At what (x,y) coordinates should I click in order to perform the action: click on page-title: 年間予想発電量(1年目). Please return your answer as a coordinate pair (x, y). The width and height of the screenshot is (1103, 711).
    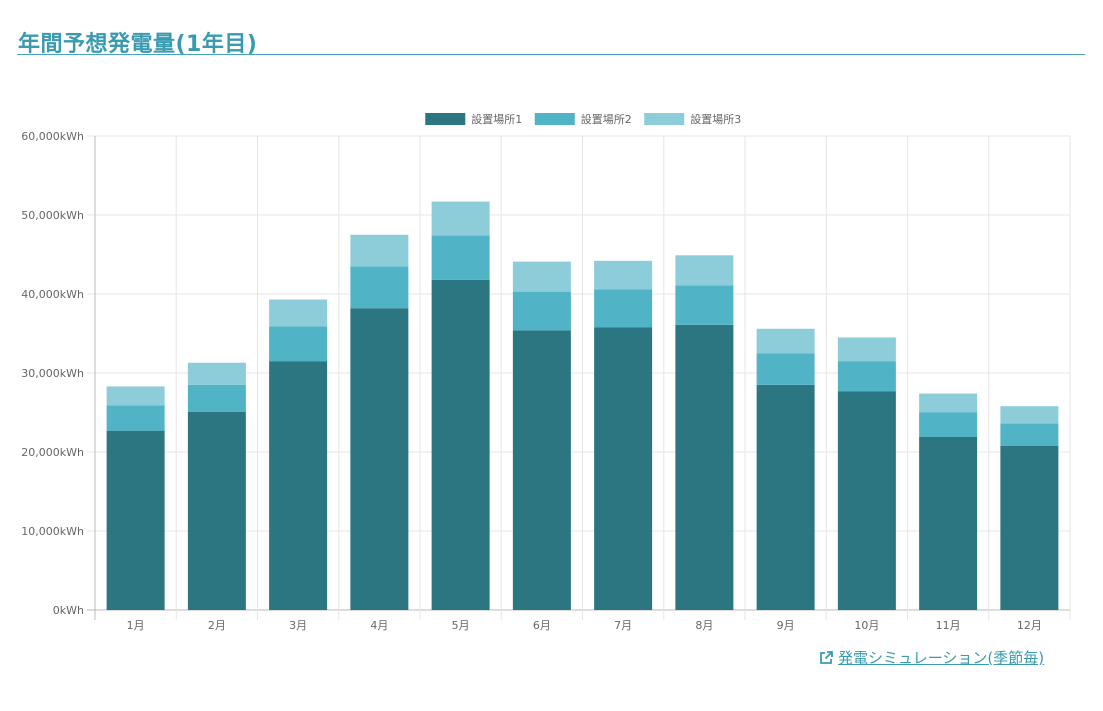
    Looking at the image, I should click on (138, 44).